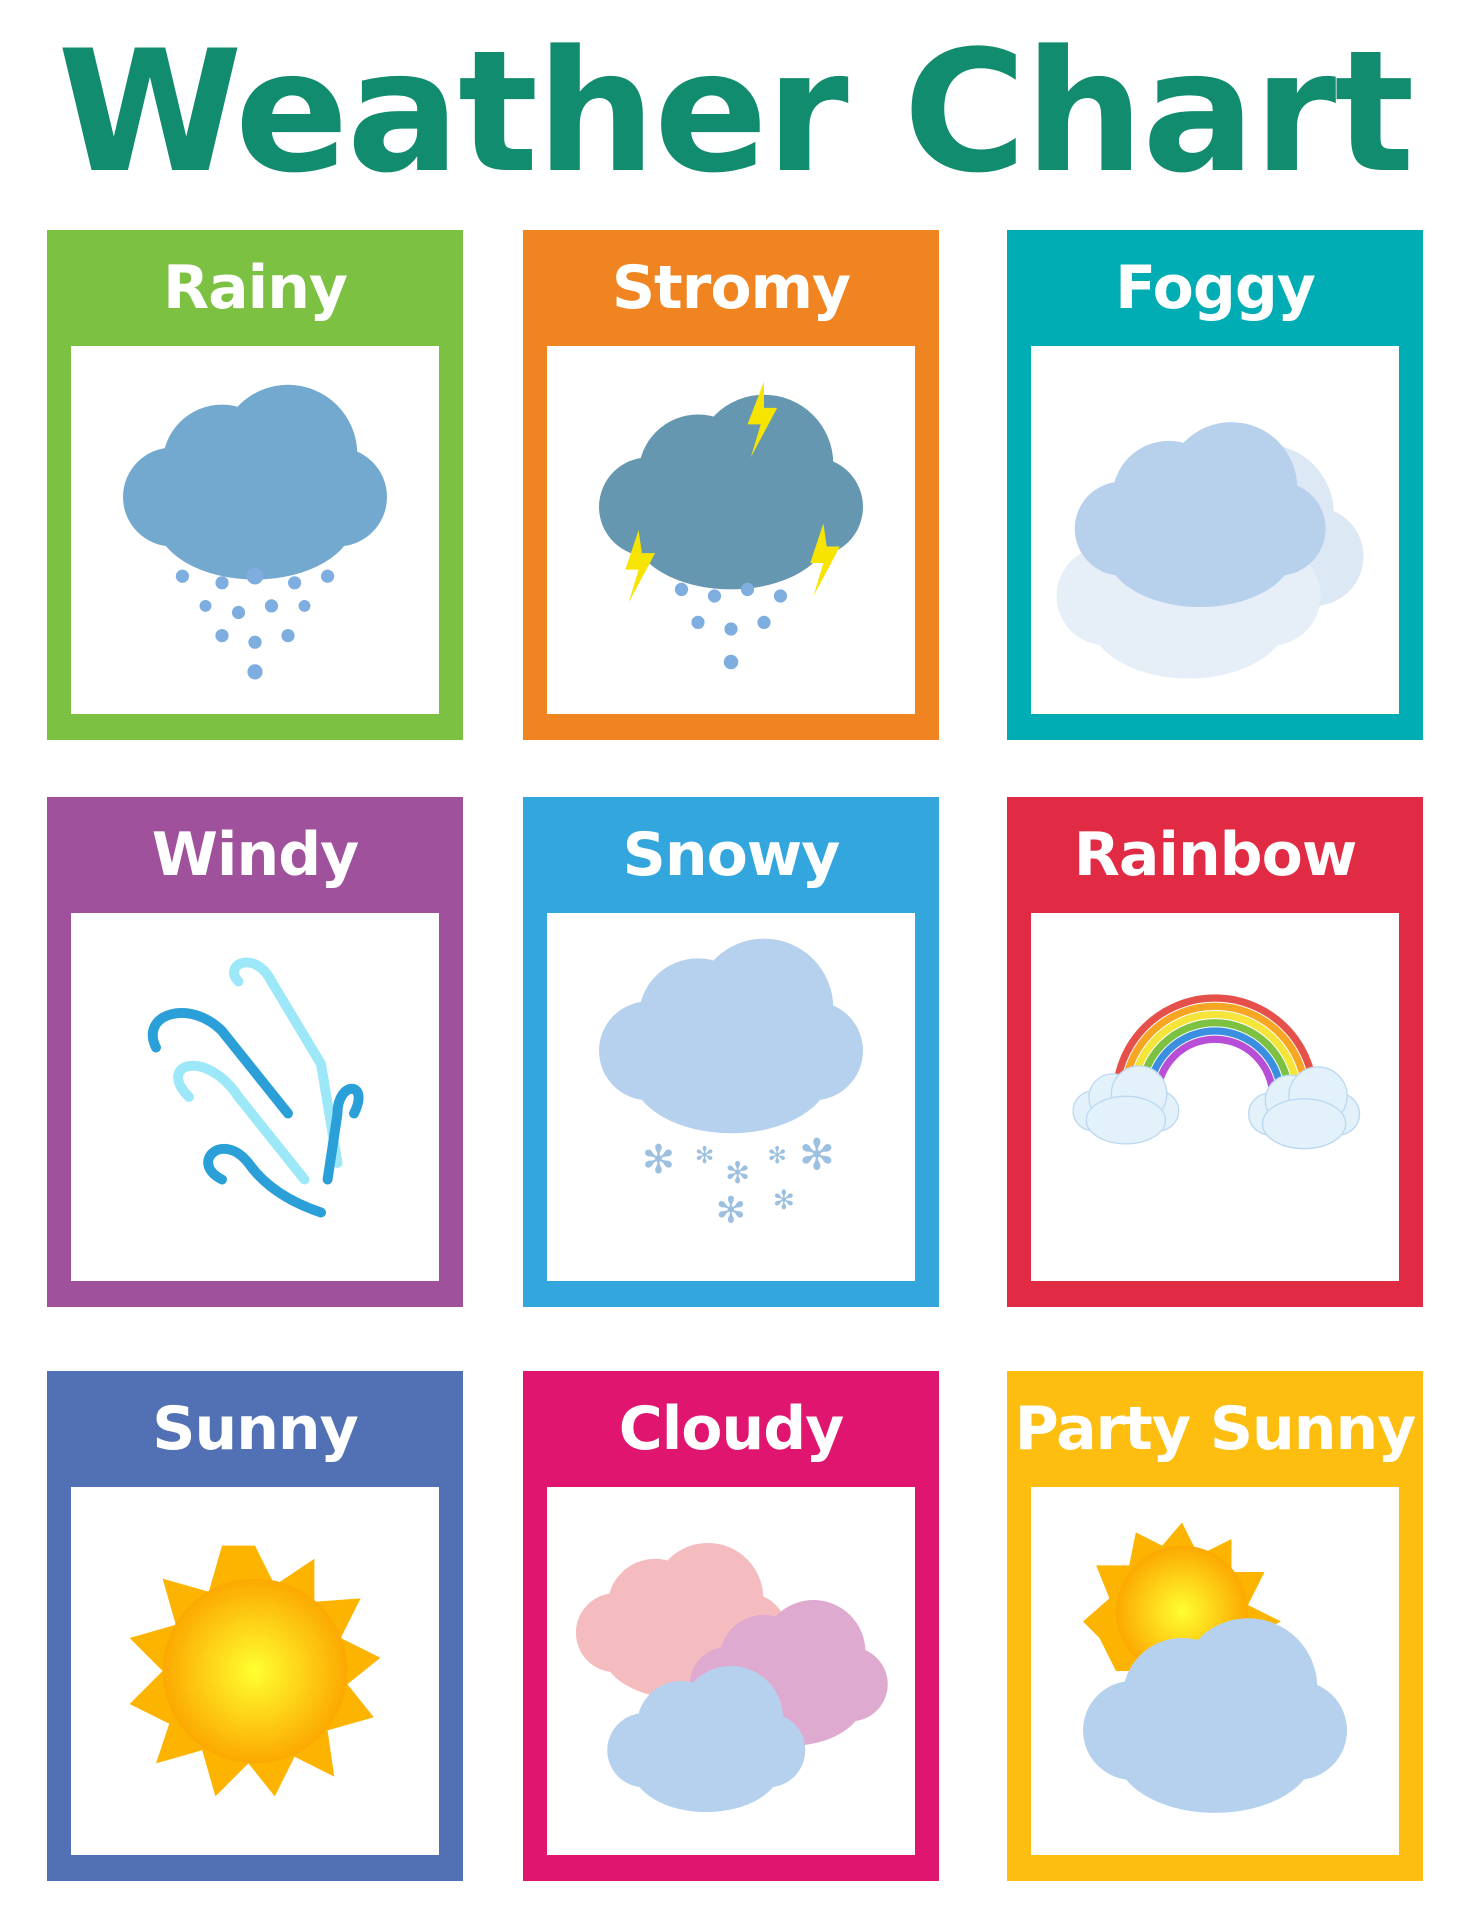 The height and width of the screenshot is (1920, 1470). What do you see at coordinates (1215, 855) in the screenshot?
I see `card-label: Rainbow` at bounding box center [1215, 855].